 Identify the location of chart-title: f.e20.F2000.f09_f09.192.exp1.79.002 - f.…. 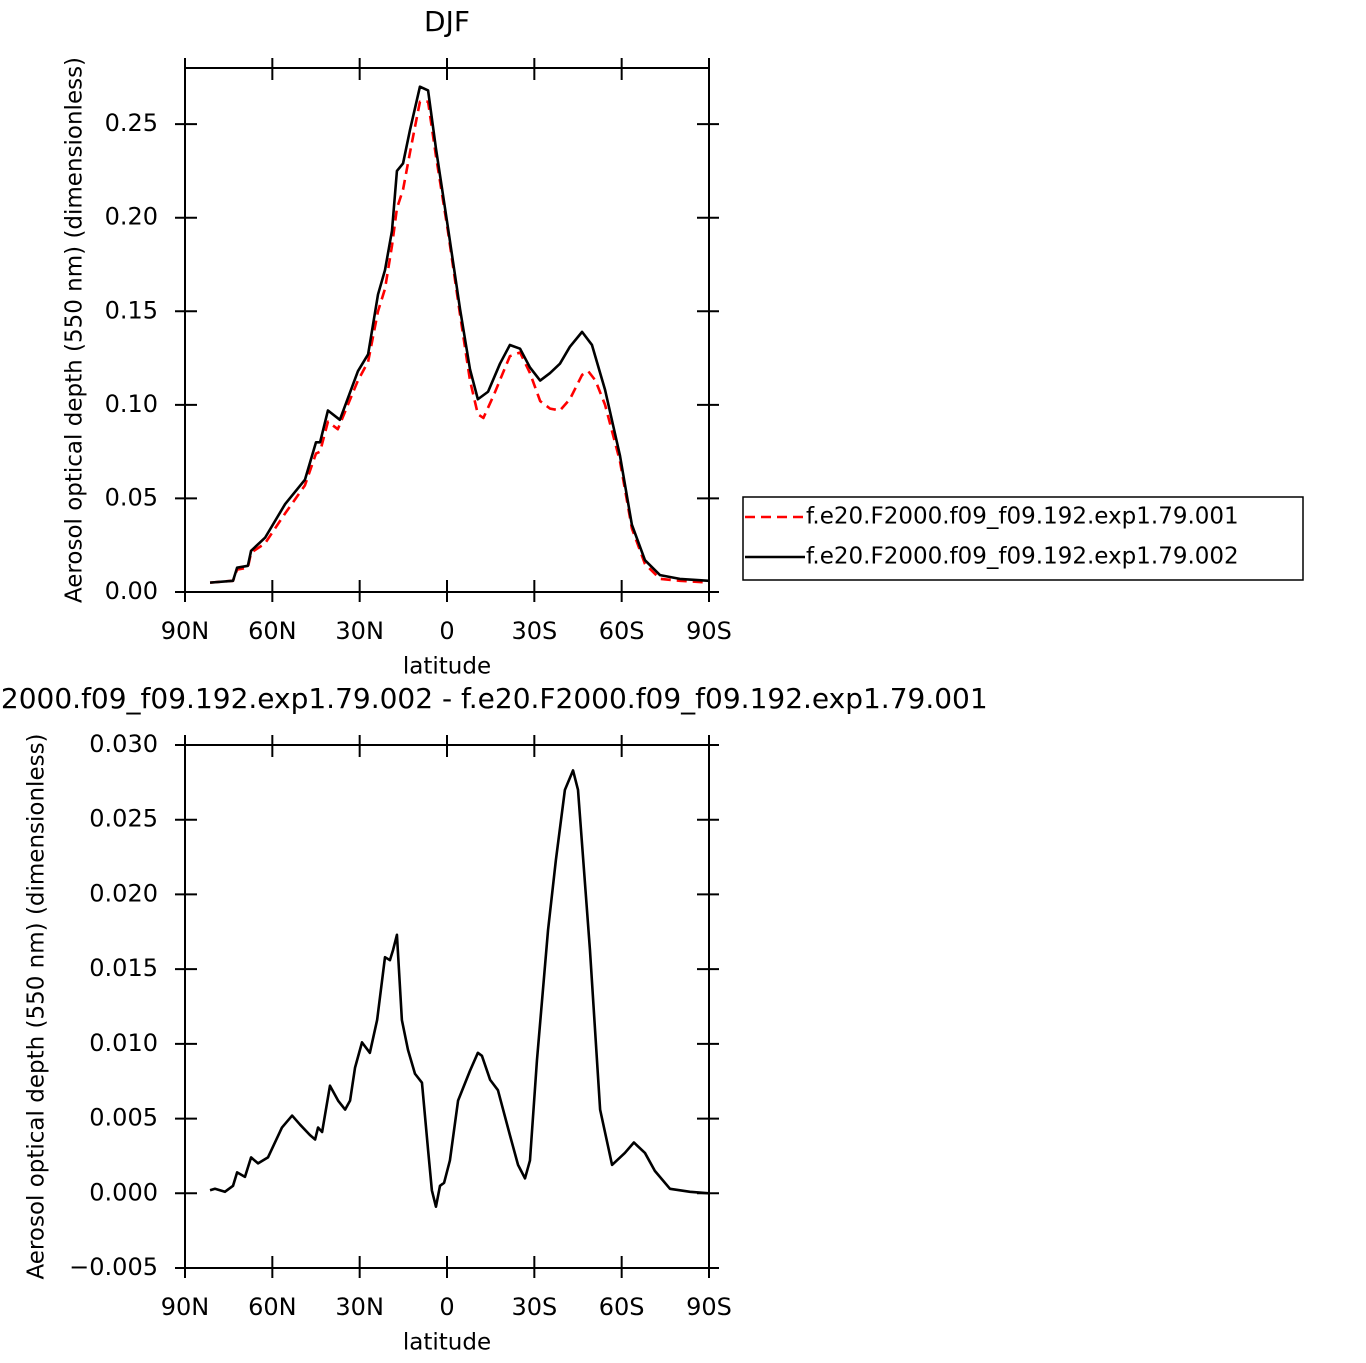
(494, 698).